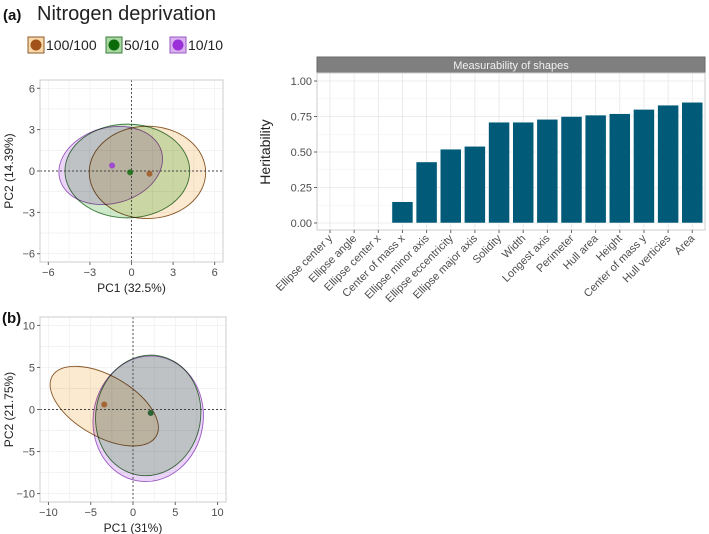  Describe the element at coordinates (475, 185) in the screenshot. I see `bar-ellipse-major-axis` at that location.